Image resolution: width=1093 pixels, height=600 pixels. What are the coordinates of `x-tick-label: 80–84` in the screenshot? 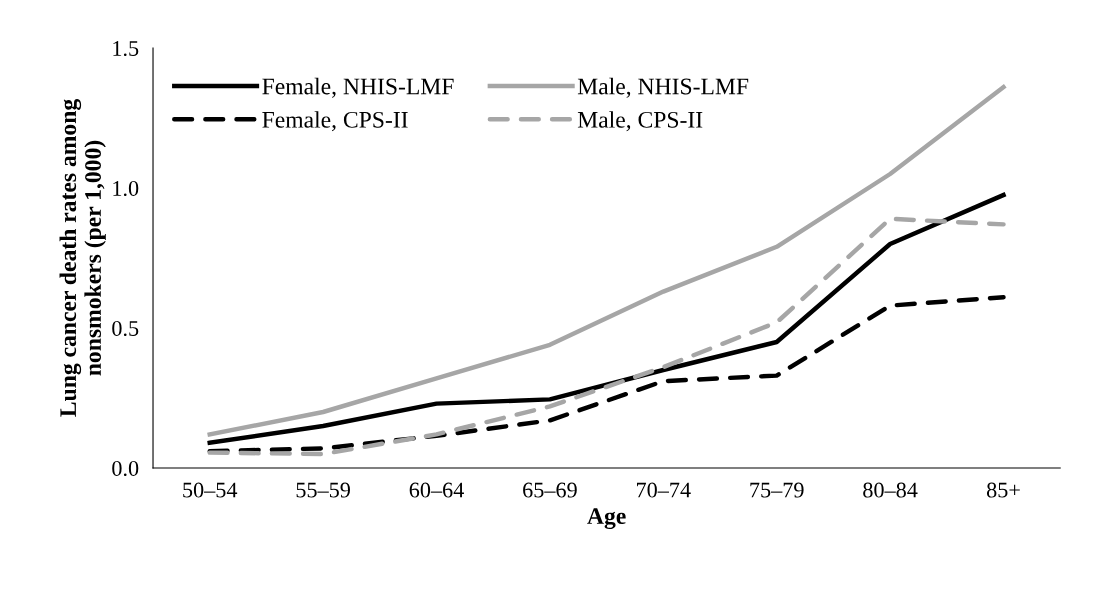 It's located at (890, 490).